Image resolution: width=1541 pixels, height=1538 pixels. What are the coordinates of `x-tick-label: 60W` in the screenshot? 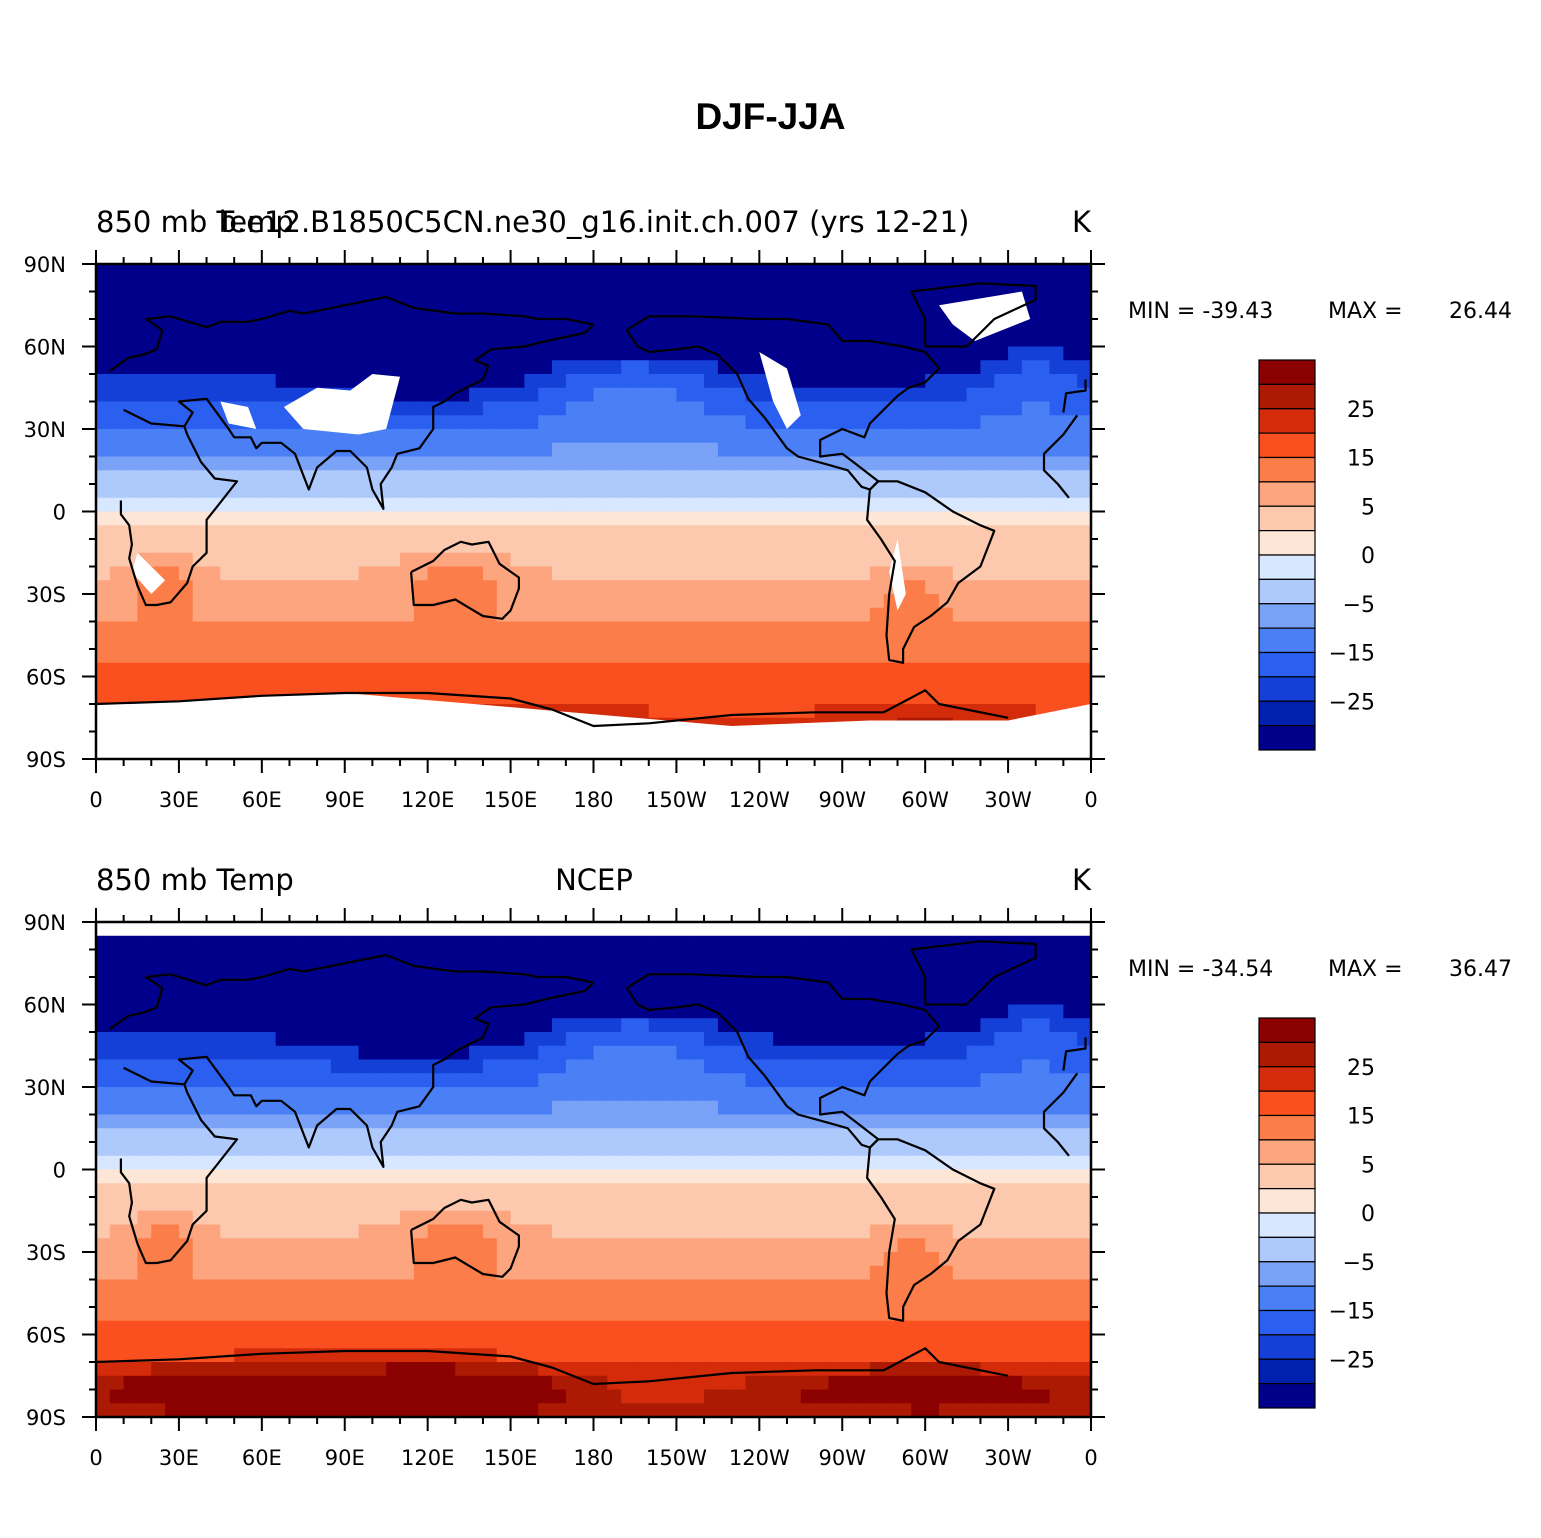 It's located at (925, 1458).